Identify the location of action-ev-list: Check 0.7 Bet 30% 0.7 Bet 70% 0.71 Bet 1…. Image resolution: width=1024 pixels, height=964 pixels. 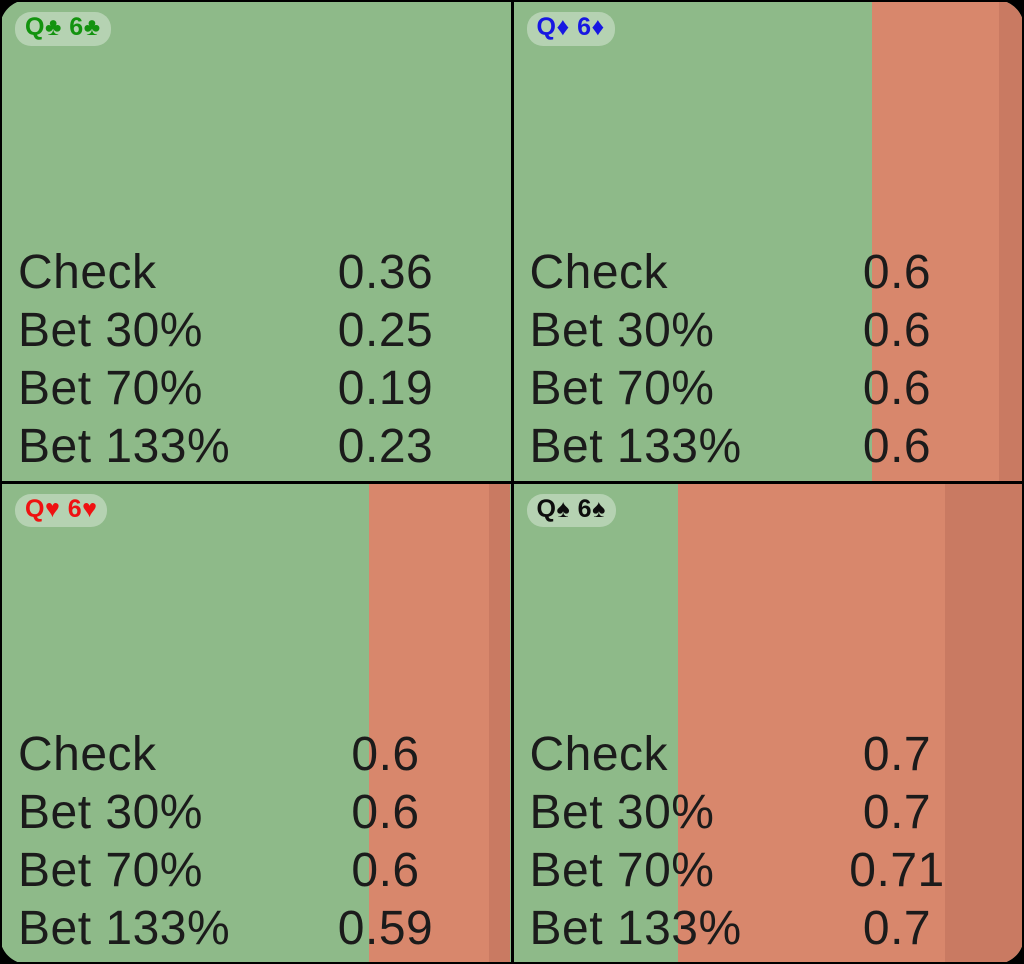
(776, 841).